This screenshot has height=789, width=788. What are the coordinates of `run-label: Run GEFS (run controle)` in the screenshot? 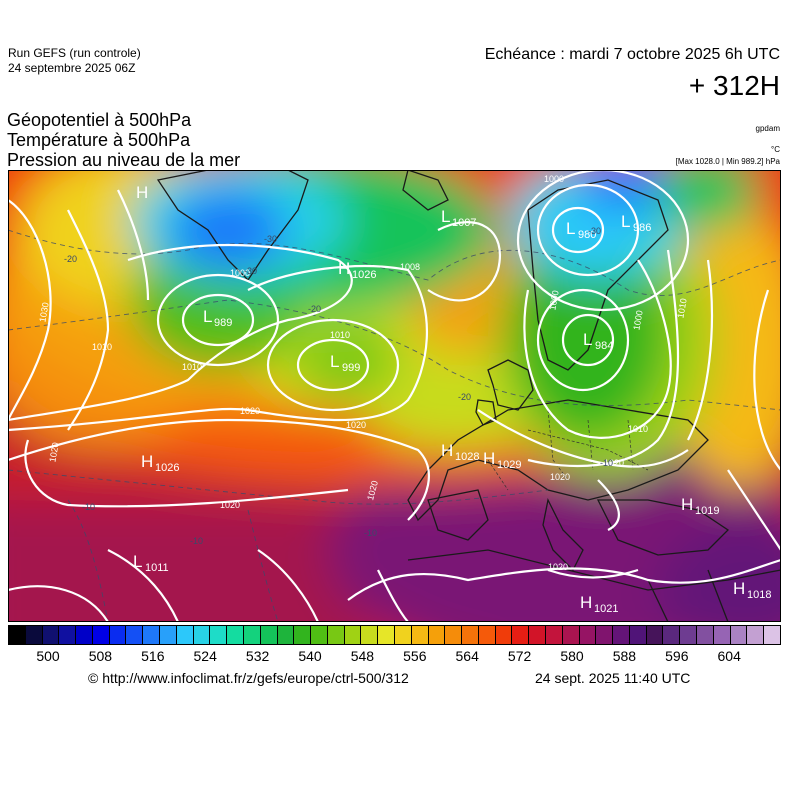 It's located at (74, 53).